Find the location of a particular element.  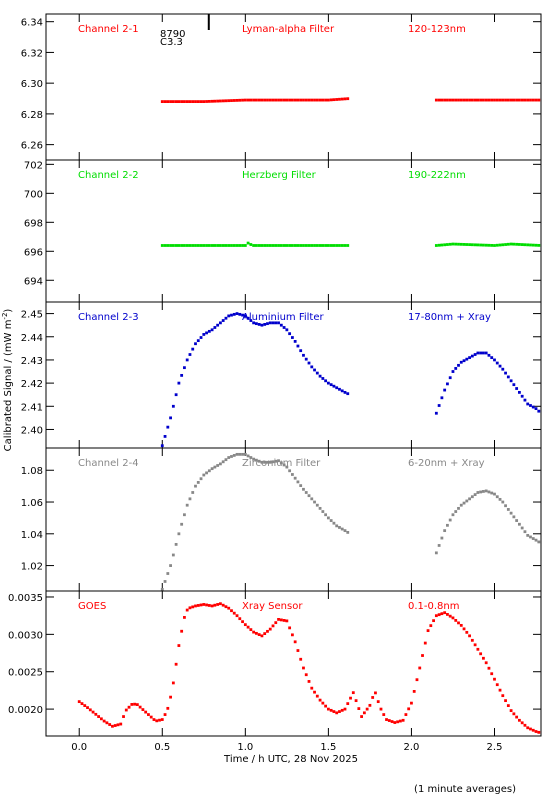

panel-filter-label: Xray Sensor is located at coordinates (272, 606).